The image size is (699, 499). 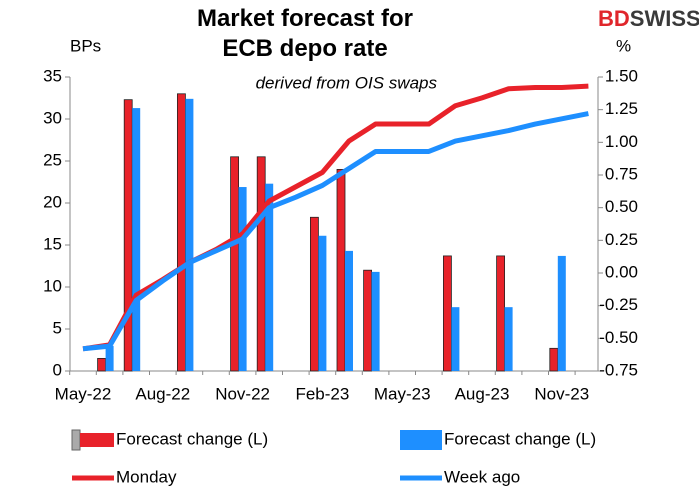 I want to click on chart-title: Market forecast for ECB depo rate, so click(x=305, y=33).